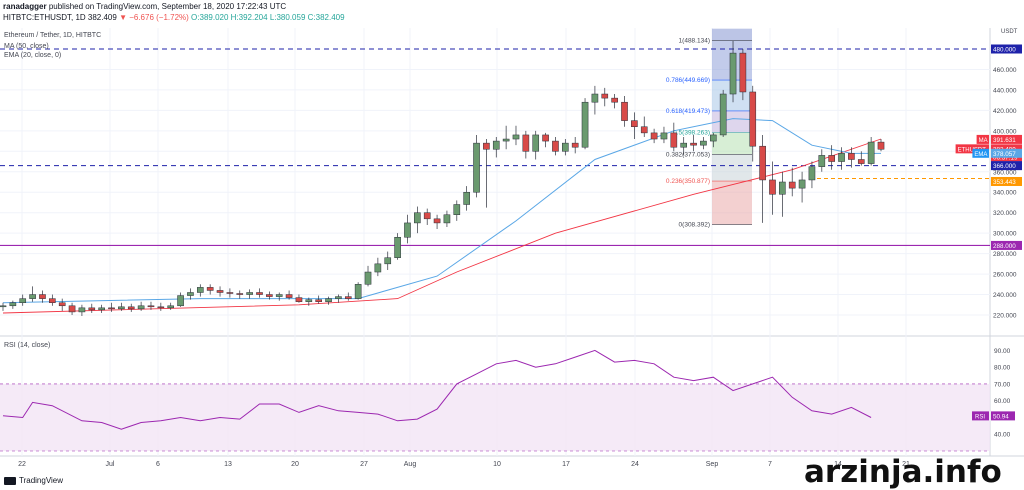  I want to click on x-tick-label: 10, so click(497, 464).